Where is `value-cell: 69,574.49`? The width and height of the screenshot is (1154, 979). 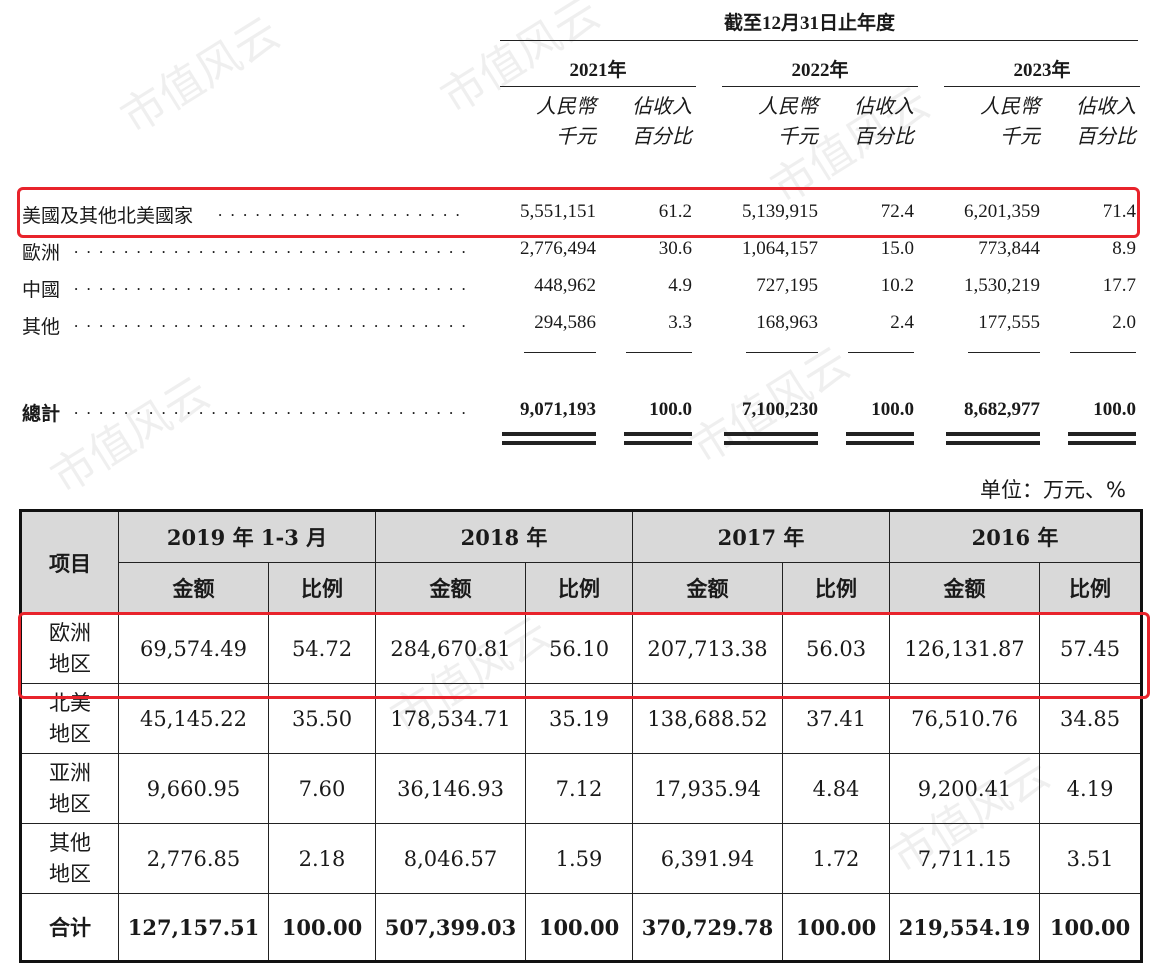
value-cell: 69,574.49 is located at coordinates (193, 648).